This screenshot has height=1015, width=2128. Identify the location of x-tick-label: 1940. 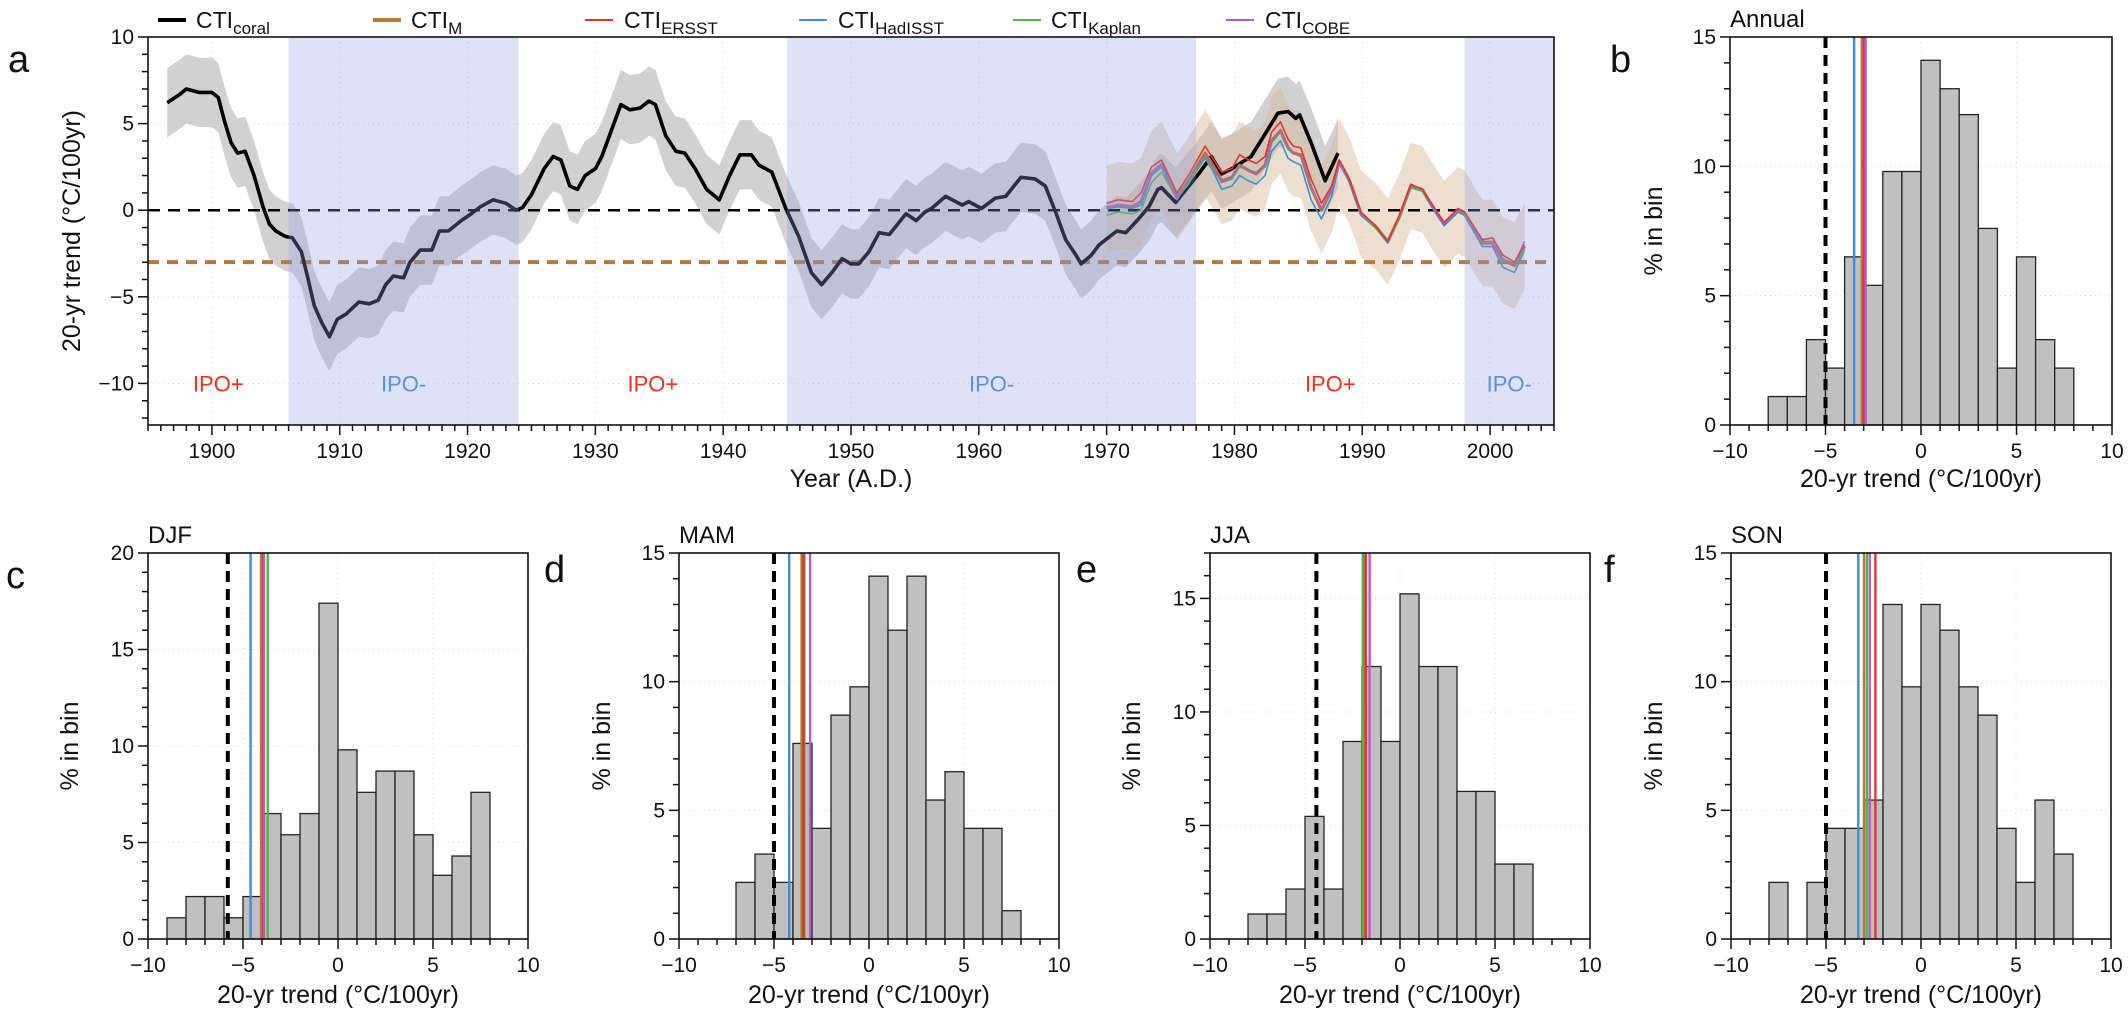
(723, 451).